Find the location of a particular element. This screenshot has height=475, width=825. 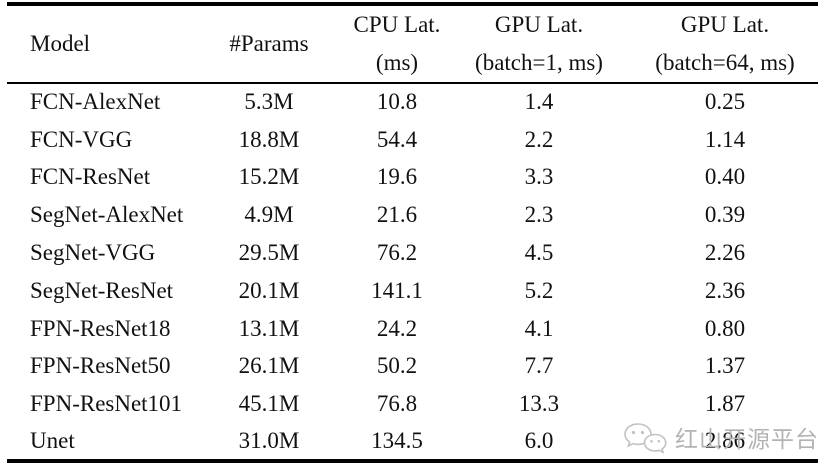

cell-gpu-lat-b64: 2.36 is located at coordinates (725, 290).